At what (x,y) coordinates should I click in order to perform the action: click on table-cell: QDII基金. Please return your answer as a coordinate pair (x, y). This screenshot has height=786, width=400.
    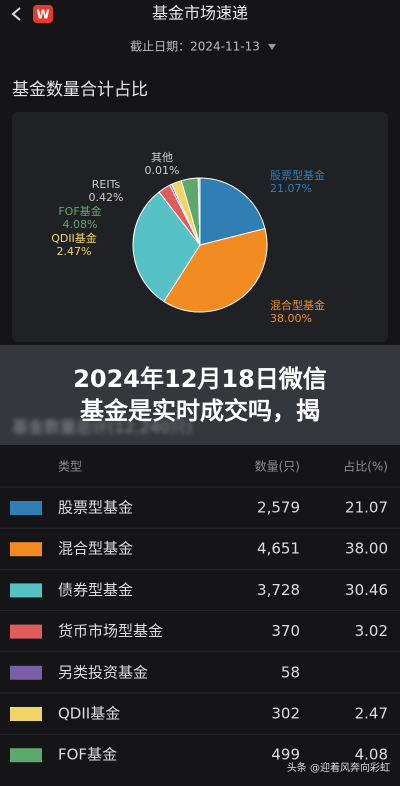
    Looking at the image, I should click on (89, 714).